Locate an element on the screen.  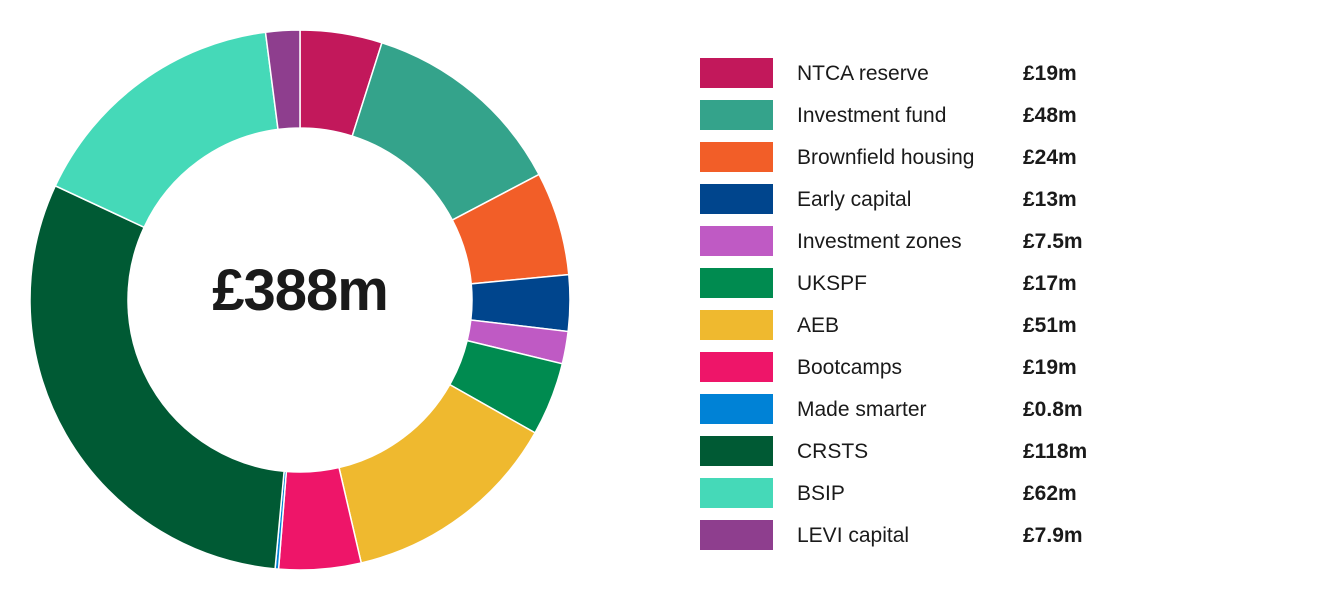
legend-item: BSIP £62m is located at coordinates (960, 499).